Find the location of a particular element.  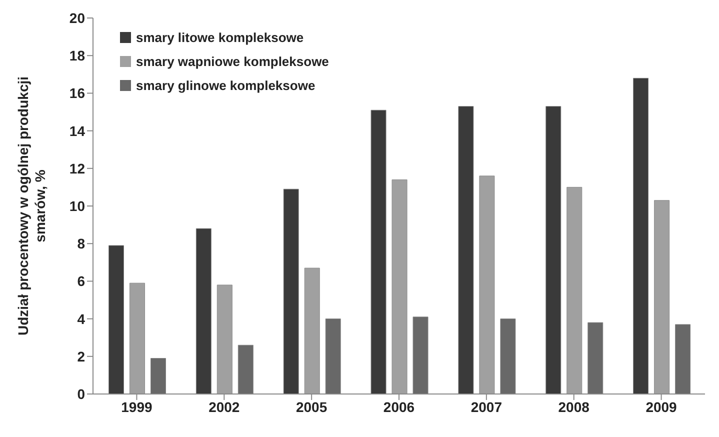

y-axis-title: Udział procentowy w ogólnej produkcji smarów, % is located at coordinates (31, 206).